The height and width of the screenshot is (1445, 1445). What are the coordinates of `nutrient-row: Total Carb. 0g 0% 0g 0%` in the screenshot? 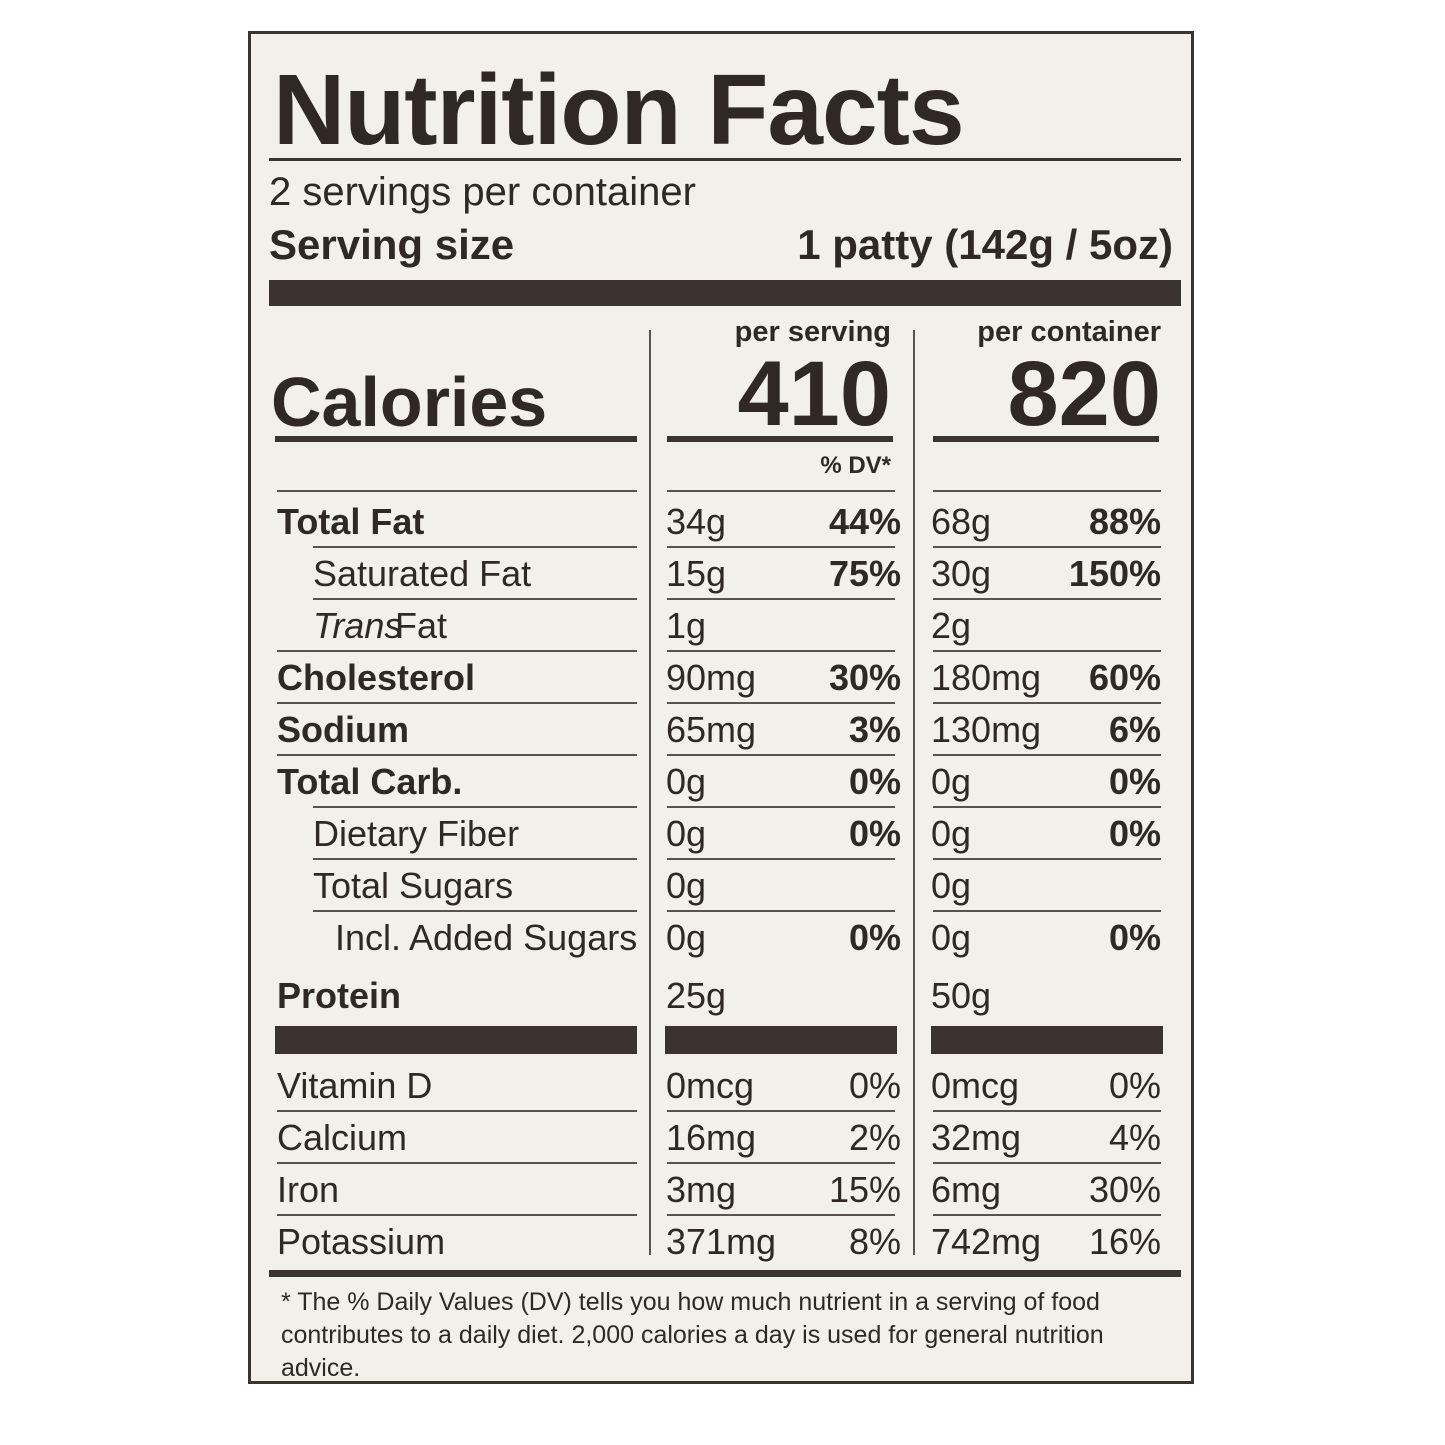 It's located at (721, 782).